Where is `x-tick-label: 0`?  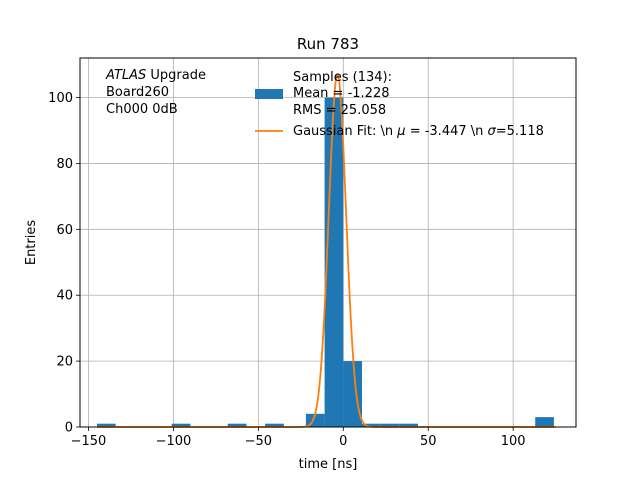
x-tick-label: 0 is located at coordinates (343, 441).